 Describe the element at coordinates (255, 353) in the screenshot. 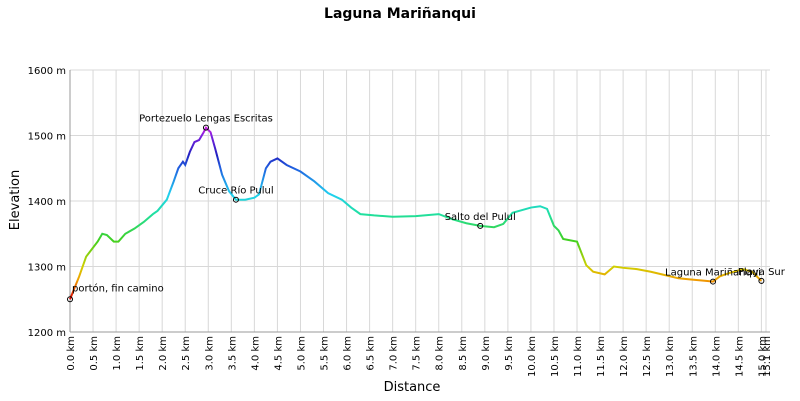

I see `x-tick-label: 4.0 km` at that location.